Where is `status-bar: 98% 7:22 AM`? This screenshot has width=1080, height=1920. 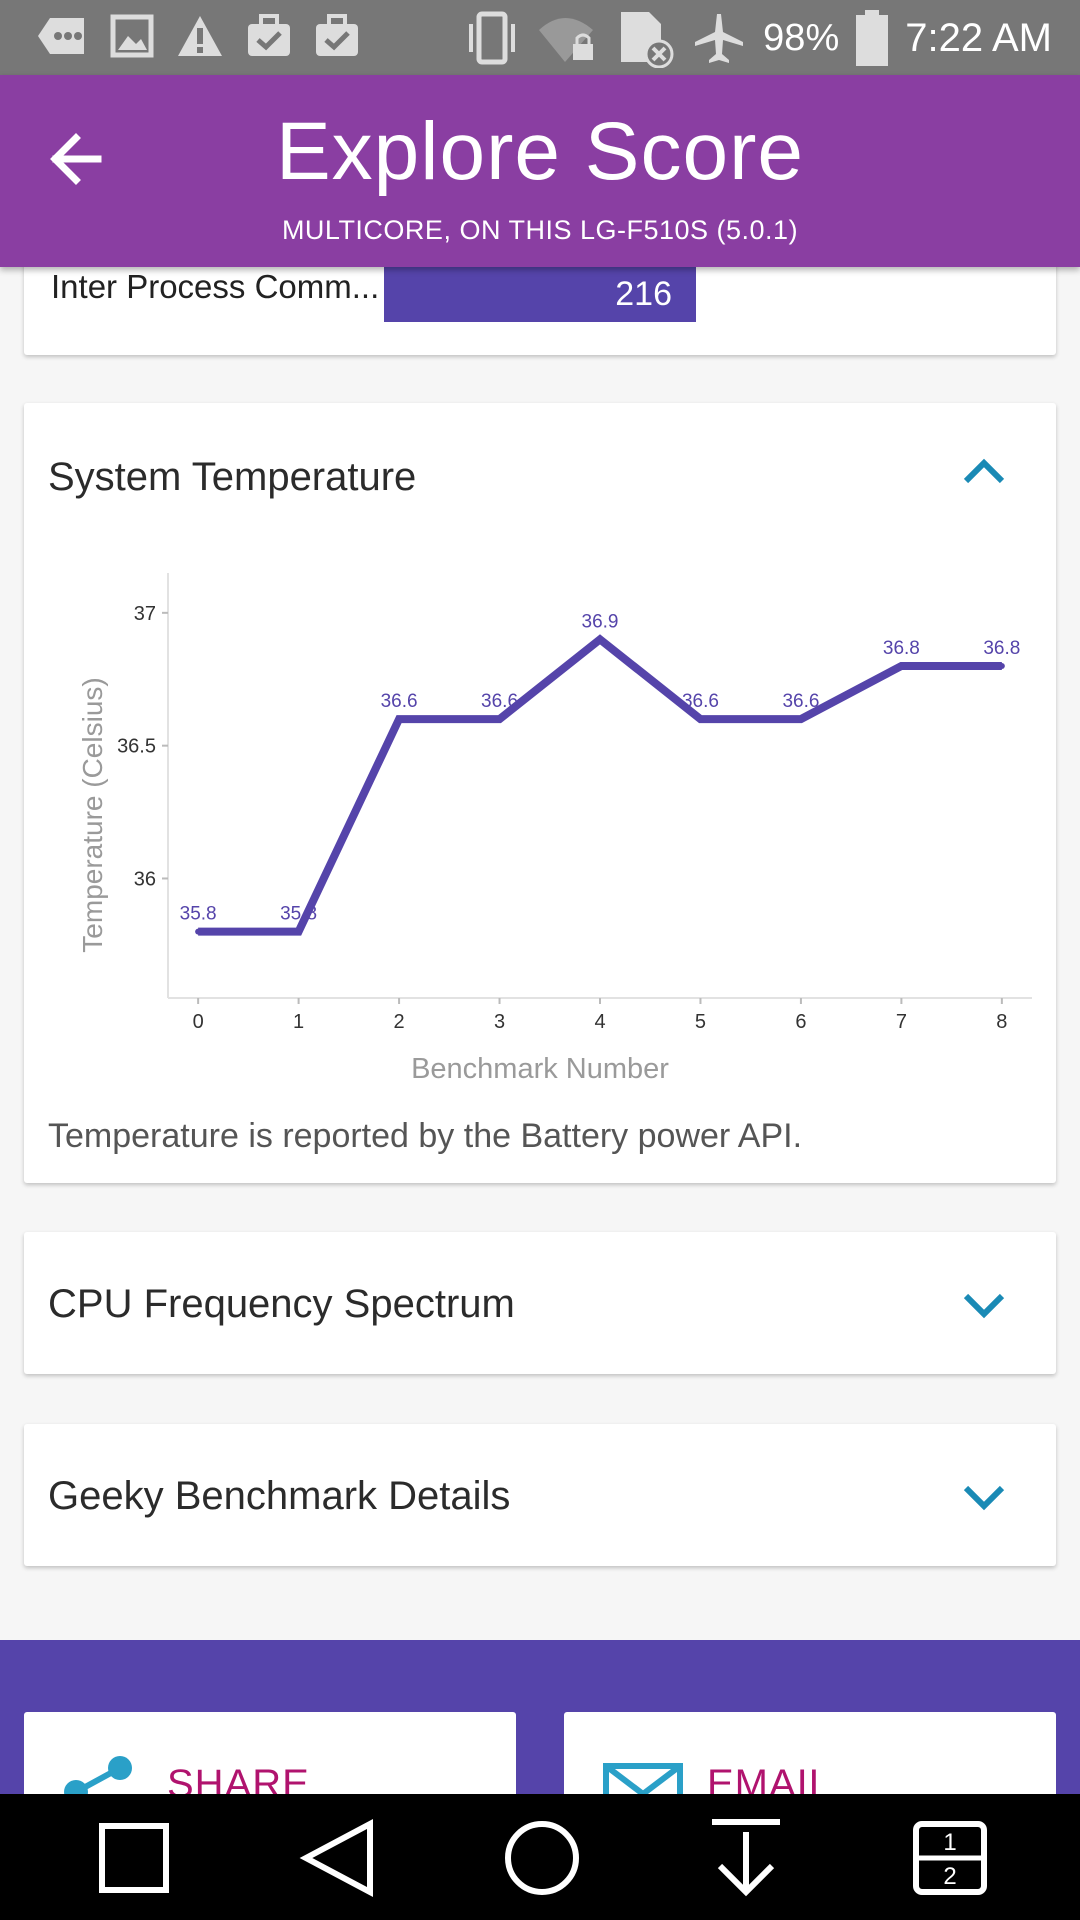
status-bar: 98% 7:22 AM is located at coordinates (540, 37).